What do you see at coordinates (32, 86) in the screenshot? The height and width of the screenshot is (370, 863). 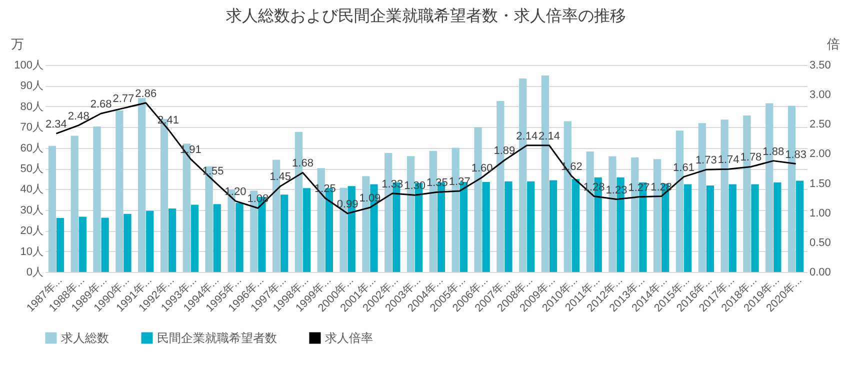 I see `y-tick-label: 90人` at bounding box center [32, 86].